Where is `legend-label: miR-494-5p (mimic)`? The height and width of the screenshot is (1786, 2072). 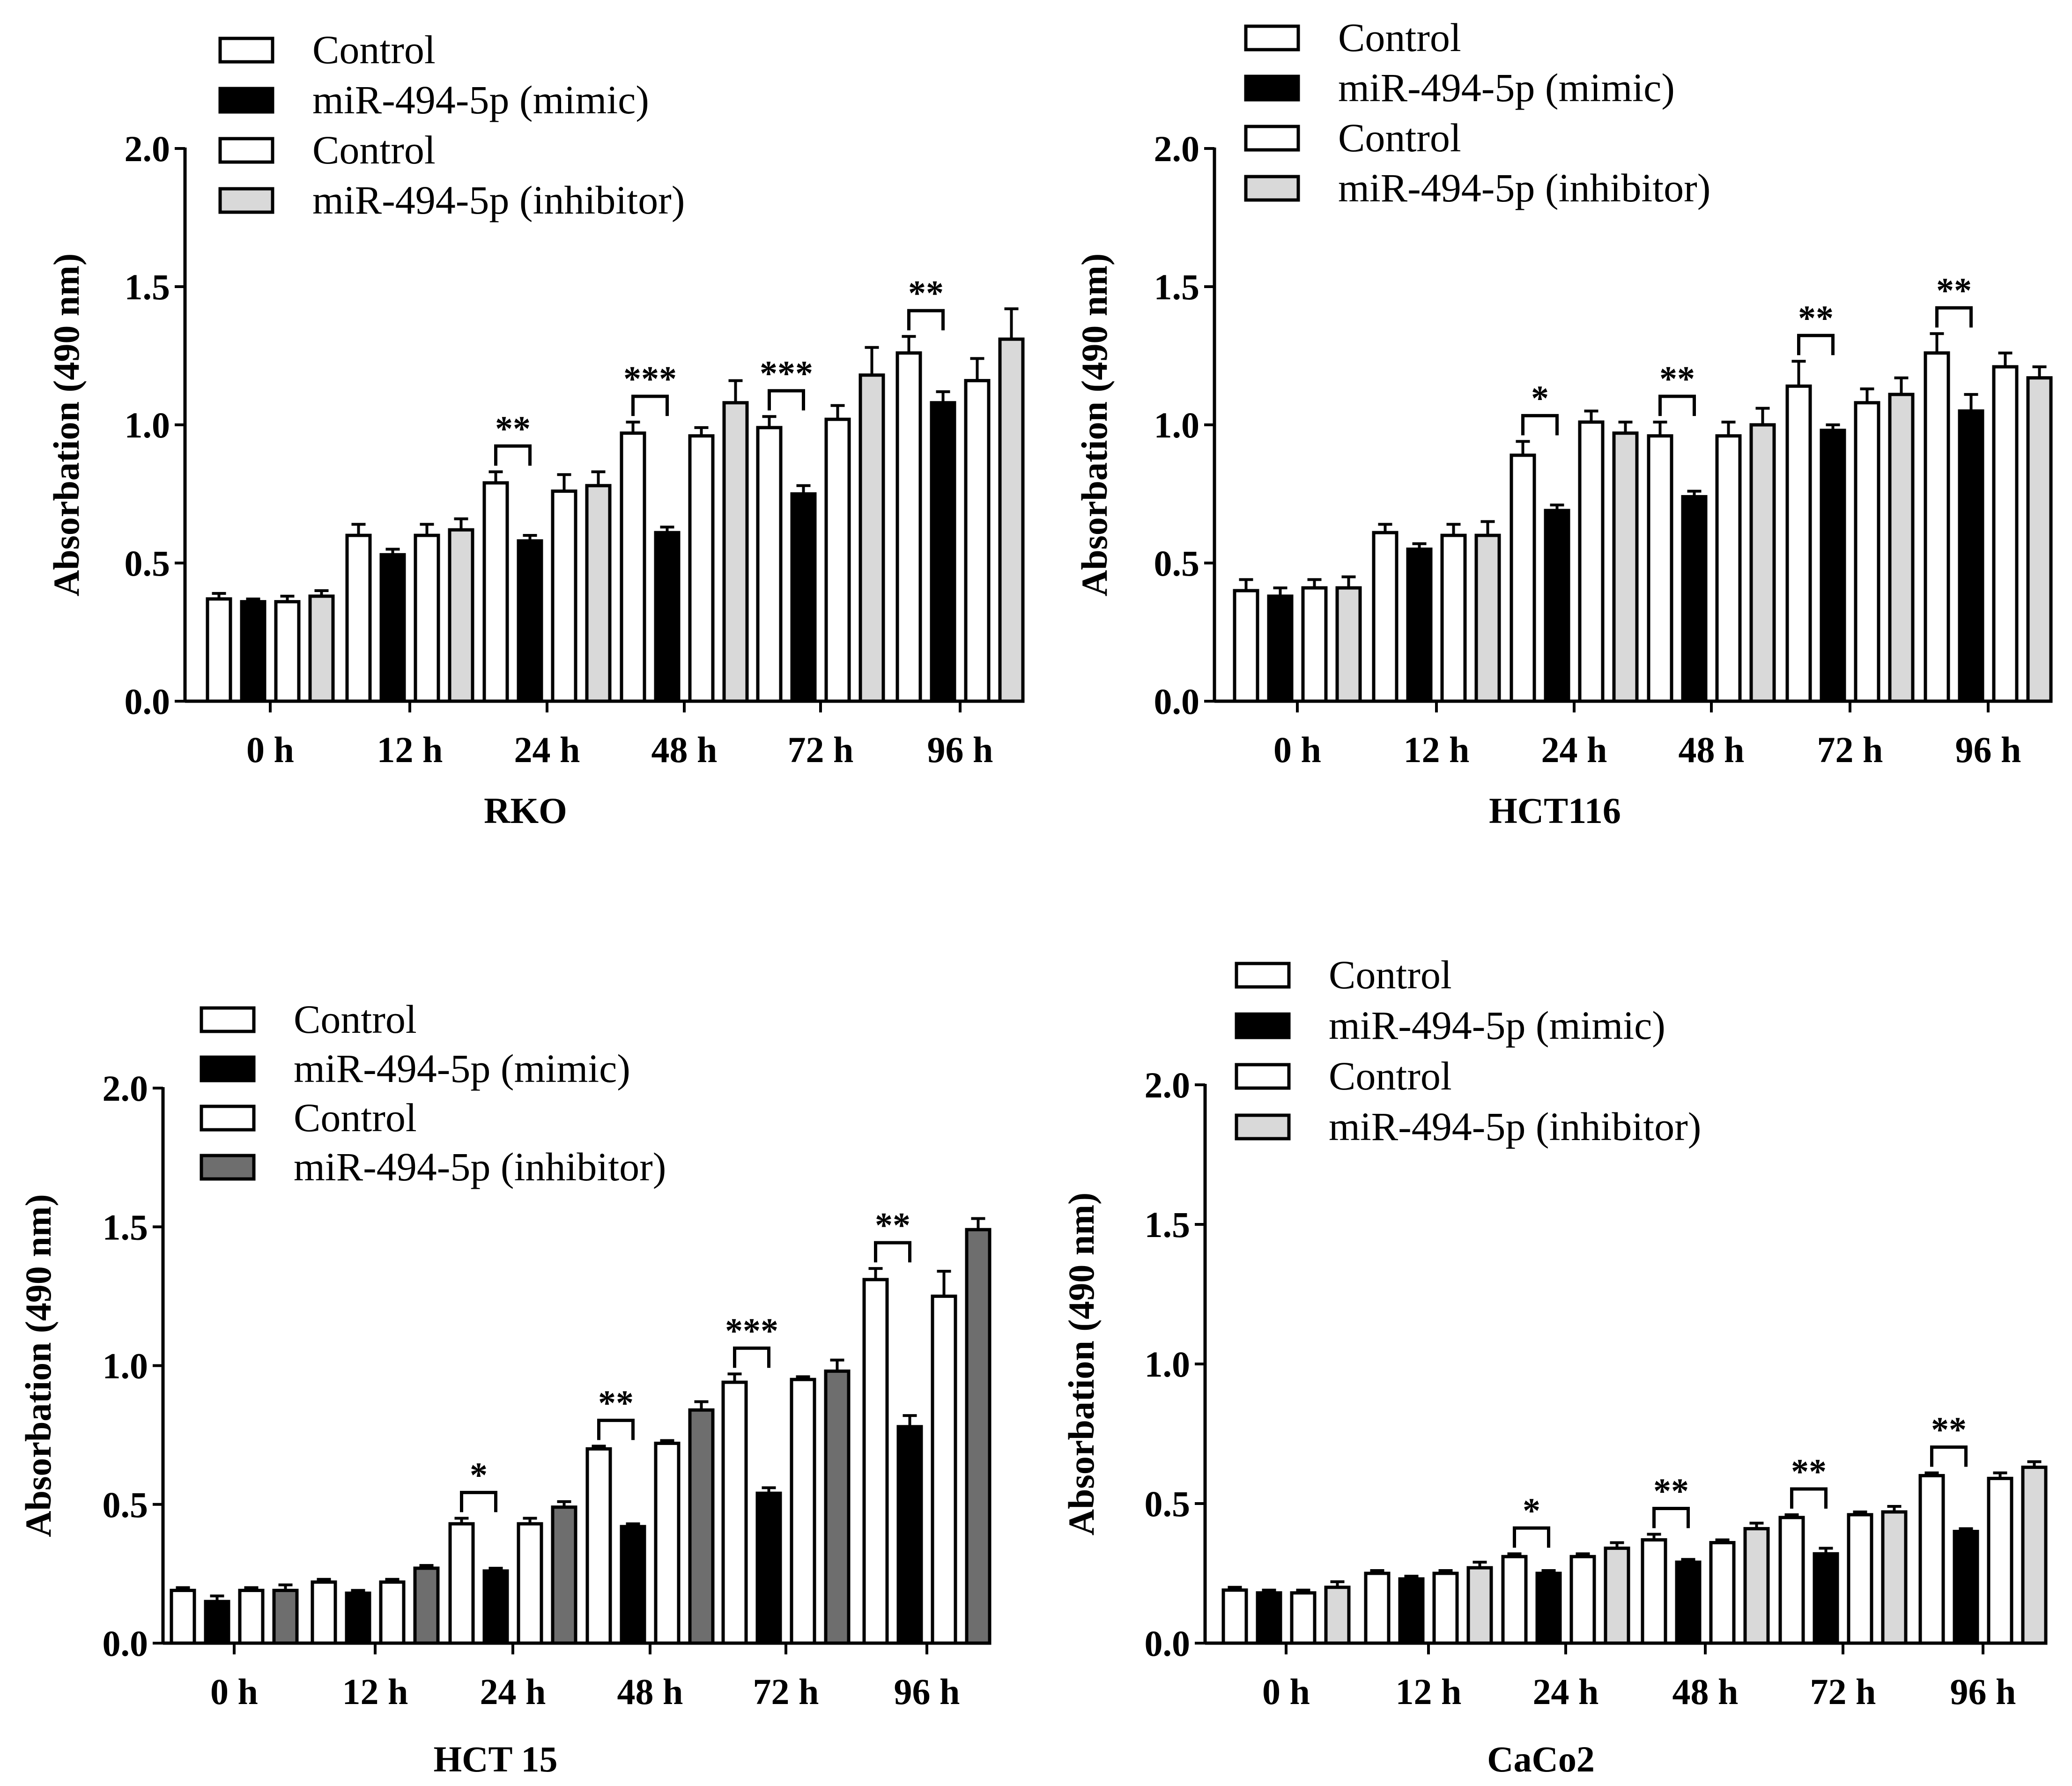
legend-label: miR-494-5p (mimic) is located at coordinates (1506, 87).